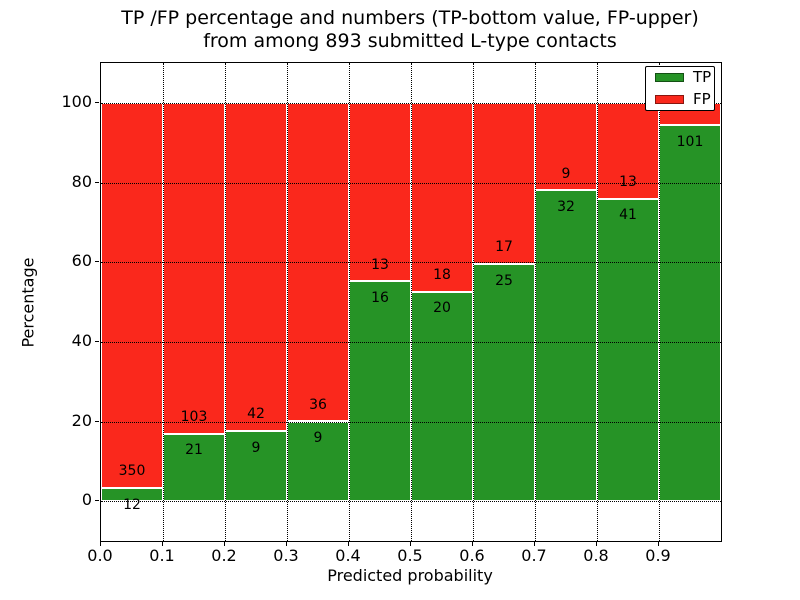 This screenshot has width=800, height=600. Describe the element at coordinates (286, 555) in the screenshot. I see `x-tick-label: 0.3` at that location.